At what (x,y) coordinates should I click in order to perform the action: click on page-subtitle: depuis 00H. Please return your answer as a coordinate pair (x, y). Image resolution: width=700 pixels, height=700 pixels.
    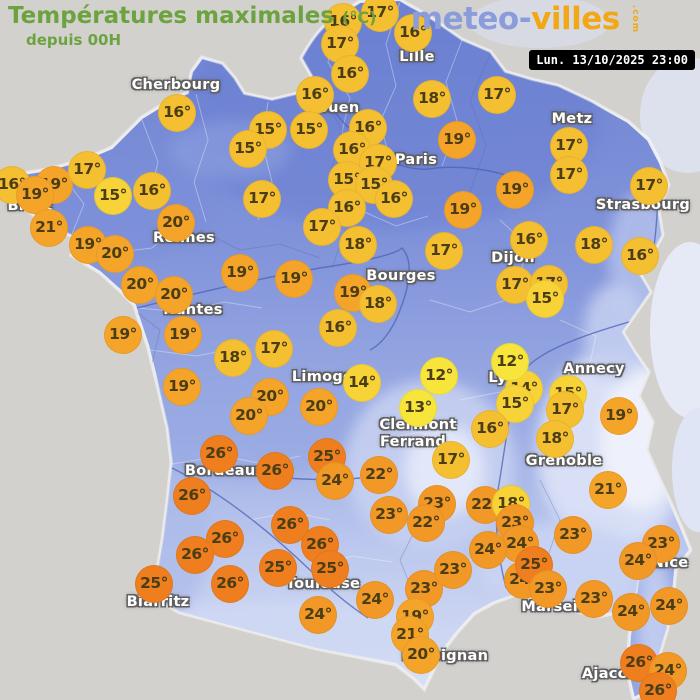
    Looking at the image, I should click on (74, 40).